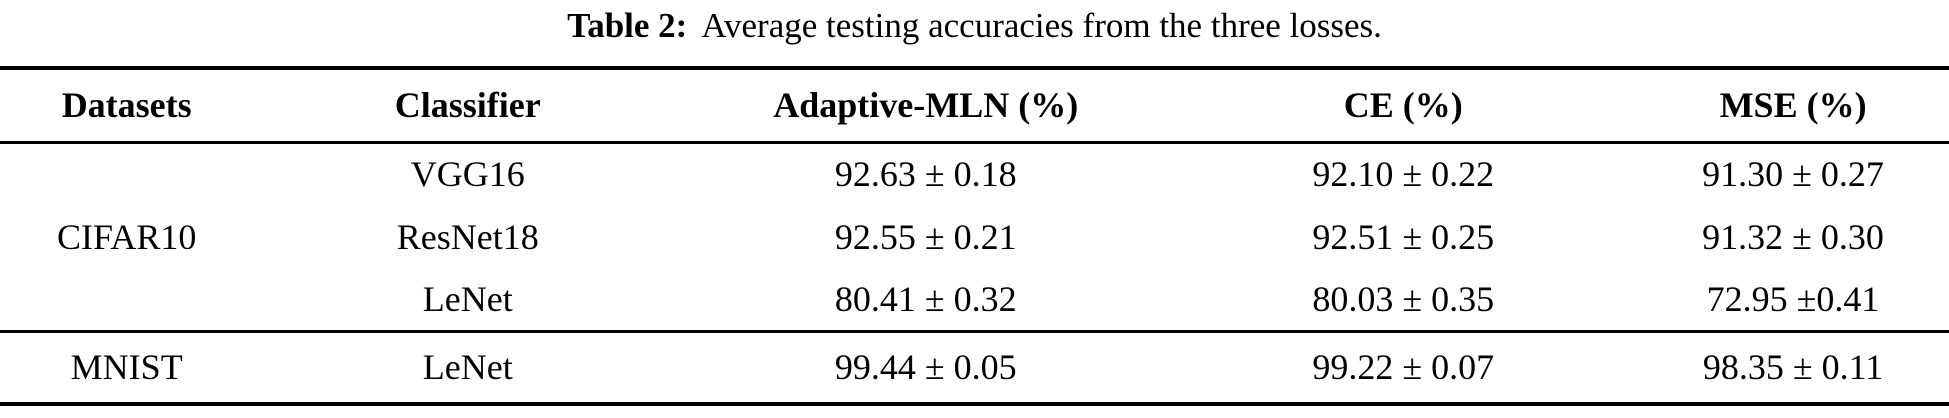  Describe the element at coordinates (1793, 367) in the screenshot. I see `mse-cell: 98.35 ± 0.11` at that location.